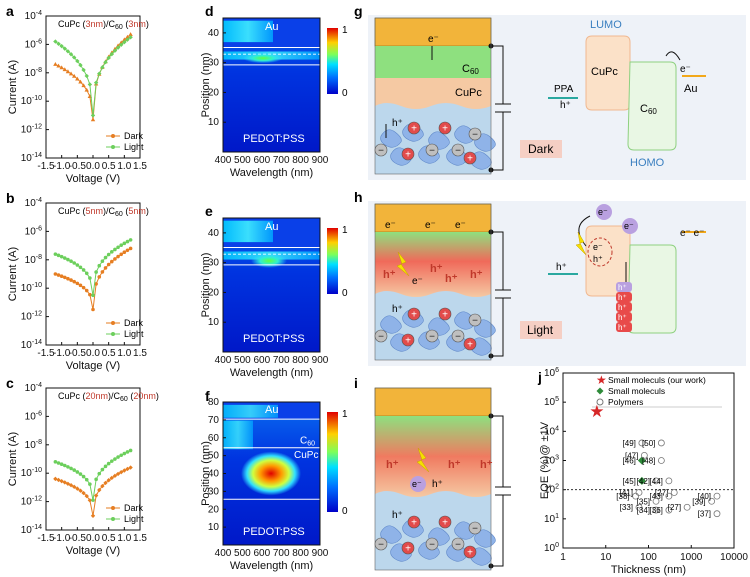  I want to click on legend-label: Small moleculs (our work), so click(657, 380).